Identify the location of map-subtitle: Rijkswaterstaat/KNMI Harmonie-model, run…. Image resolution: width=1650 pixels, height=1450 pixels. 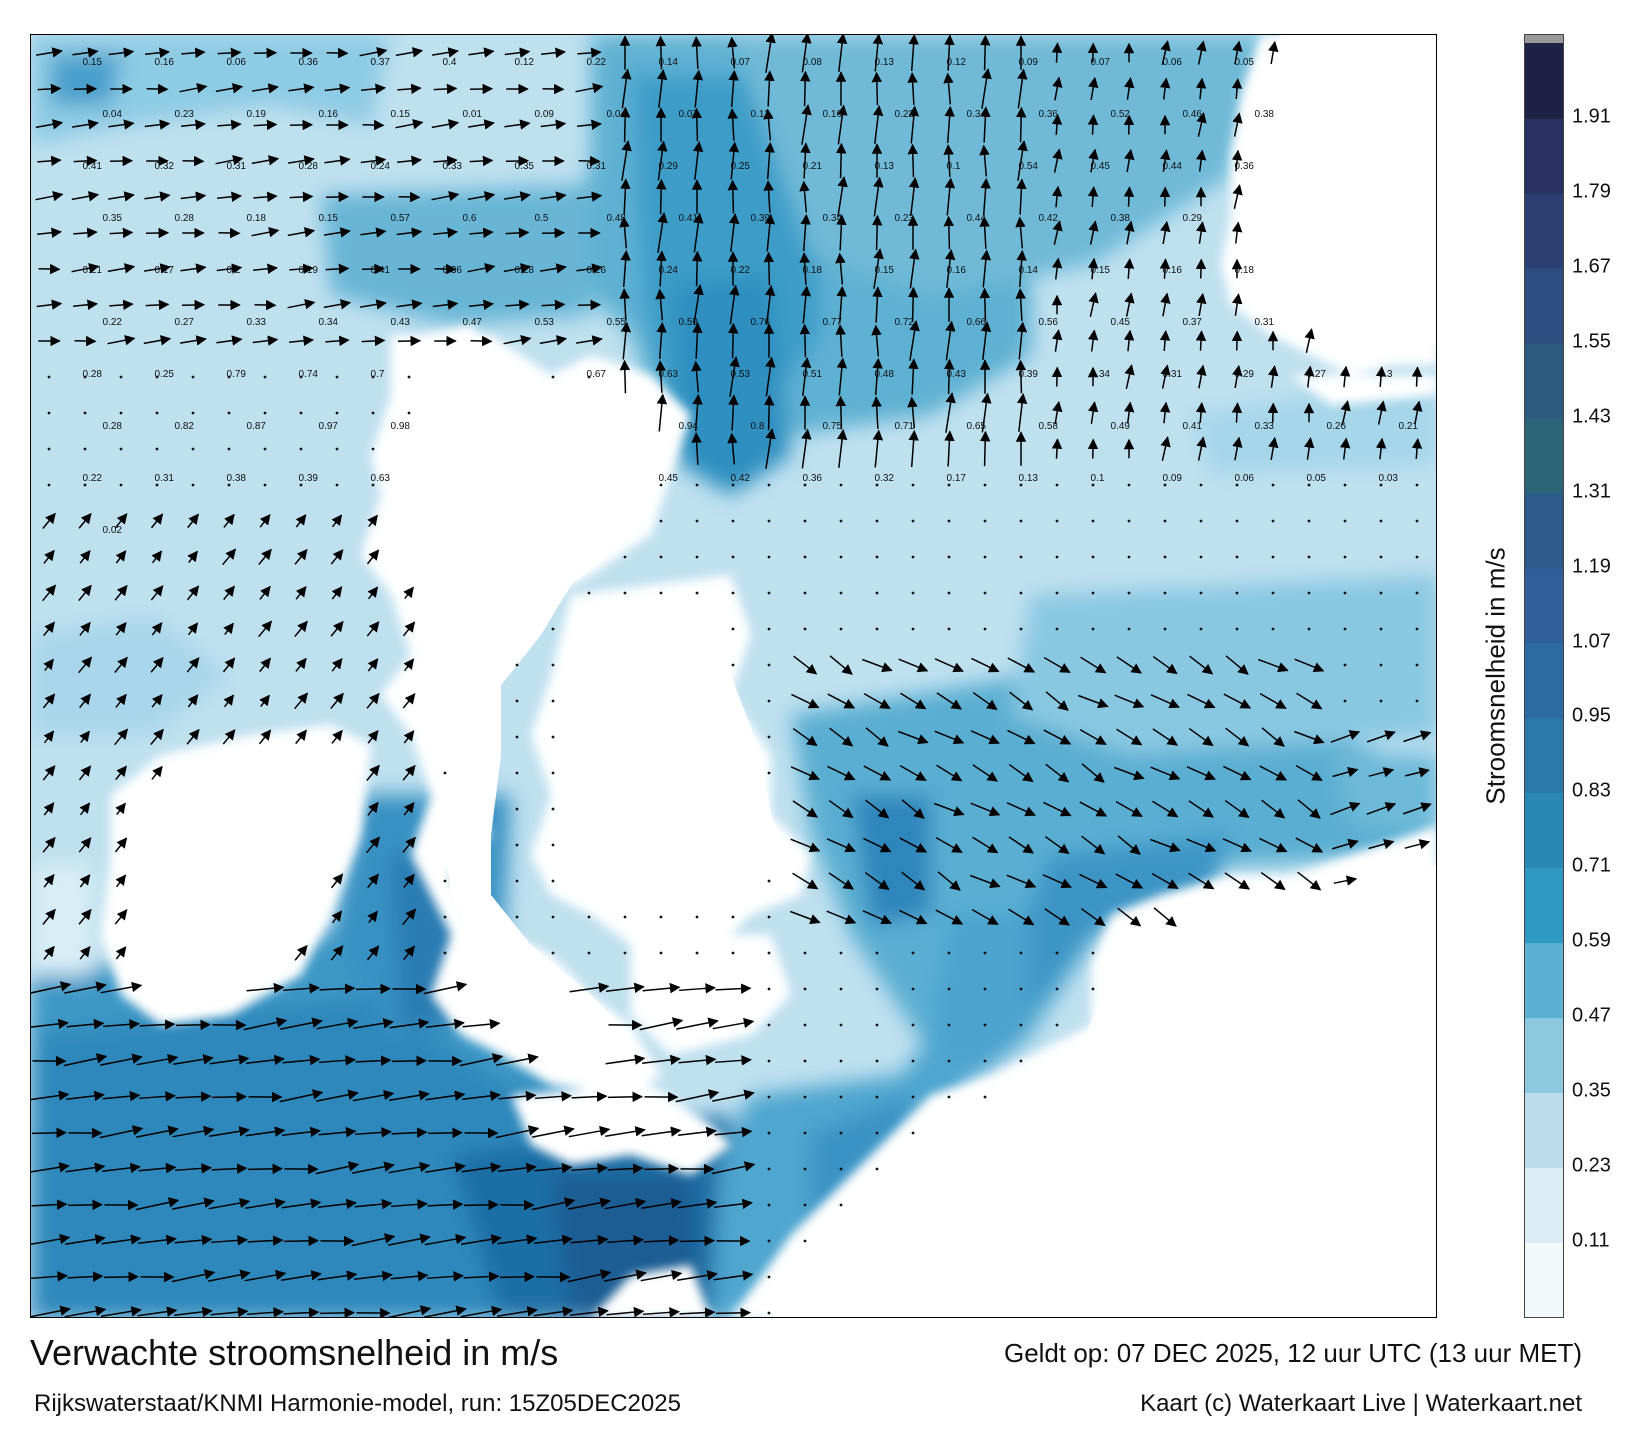
(357, 1403).